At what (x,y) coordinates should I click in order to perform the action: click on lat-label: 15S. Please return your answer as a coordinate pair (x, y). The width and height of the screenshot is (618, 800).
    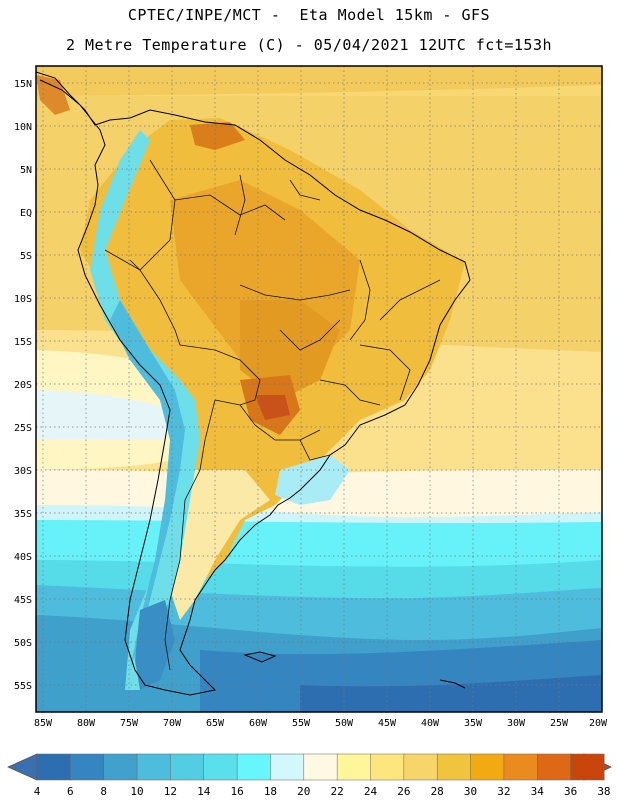
    Looking at the image, I should click on (23, 342).